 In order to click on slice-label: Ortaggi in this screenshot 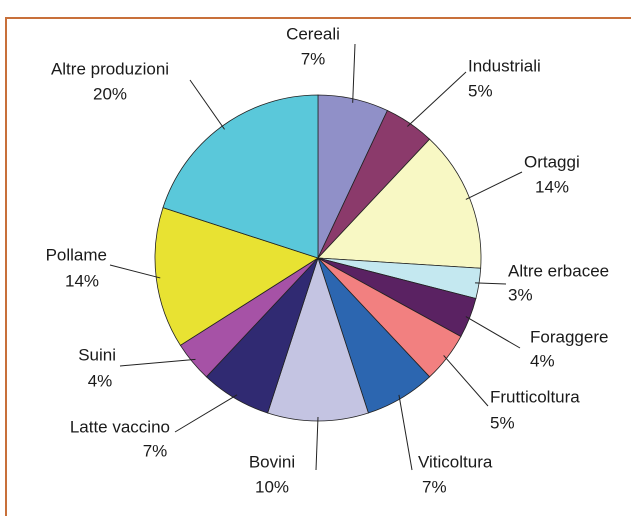, I will do `click(552, 161)`.